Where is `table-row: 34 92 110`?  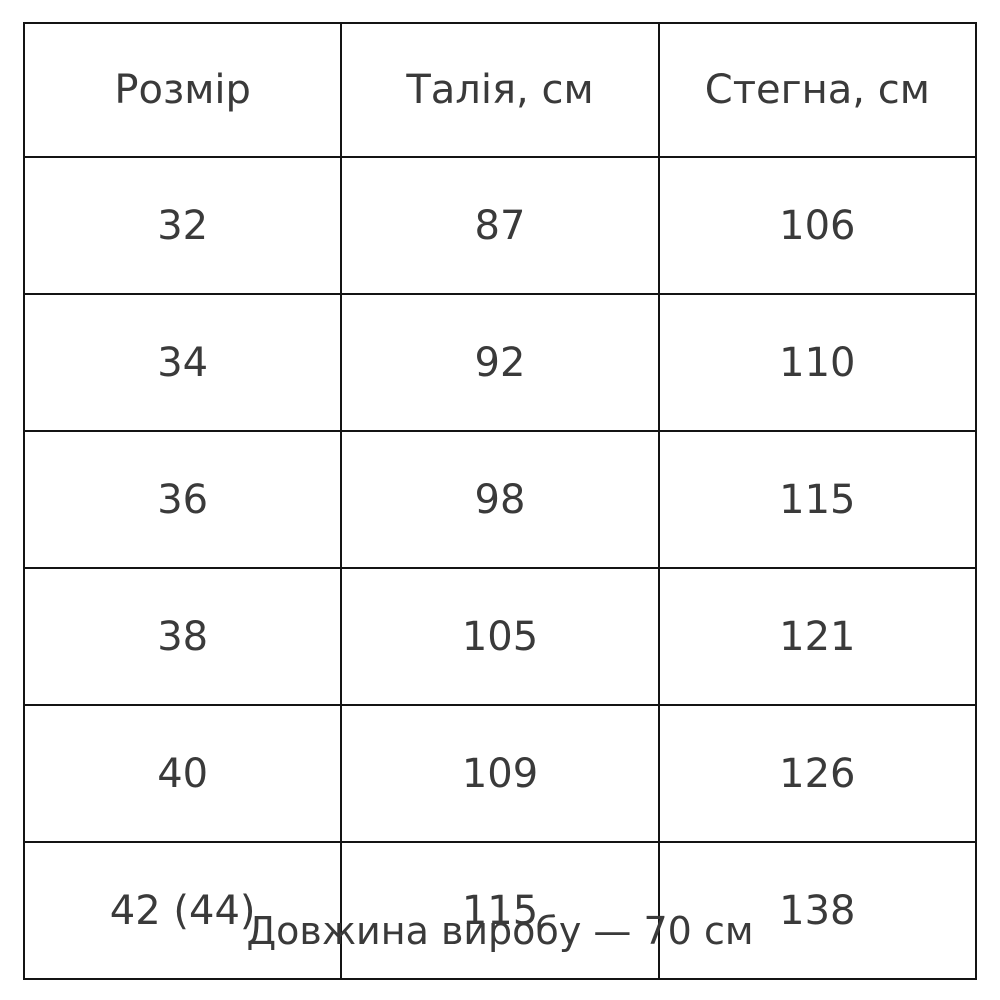
table-row: 34 92 110 is located at coordinates (500, 362).